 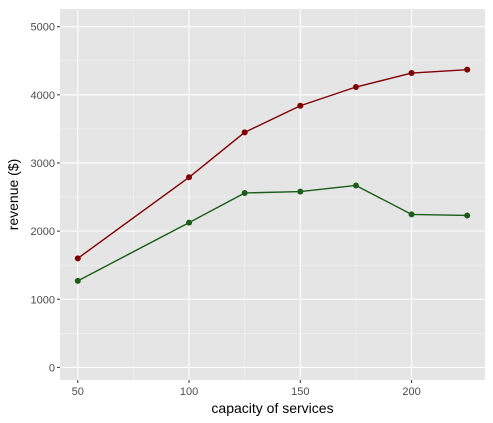 I want to click on y-axis-title: revenue ($), so click(x=13, y=195).